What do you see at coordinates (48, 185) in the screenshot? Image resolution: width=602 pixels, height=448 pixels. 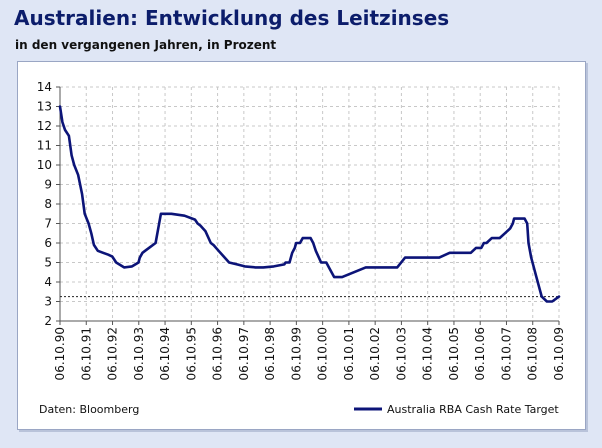 I see `y-tick-label: 9` at bounding box center [48, 185].